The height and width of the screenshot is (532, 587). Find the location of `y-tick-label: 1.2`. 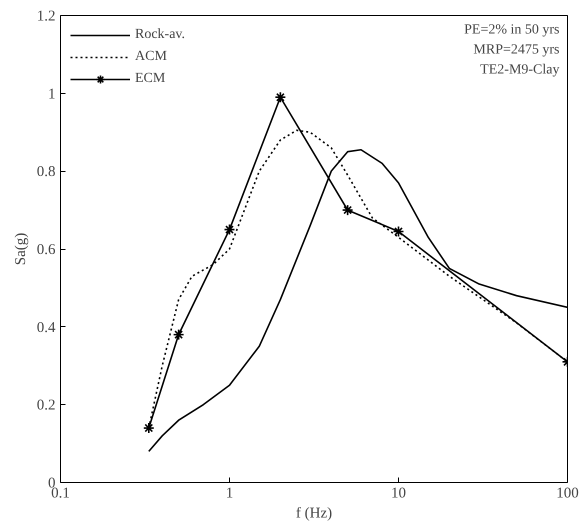

y-tick-label: 1.2 is located at coordinates (46, 16).